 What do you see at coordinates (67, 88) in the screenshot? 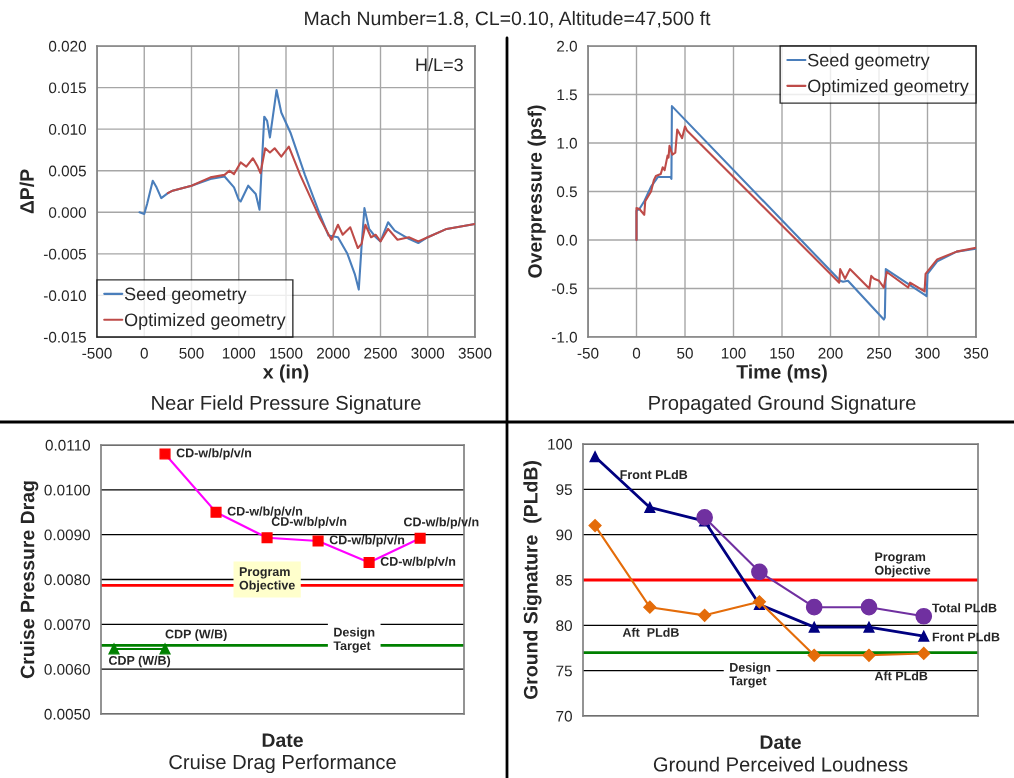
I see `y-tick-label: 0.015` at bounding box center [67, 88].